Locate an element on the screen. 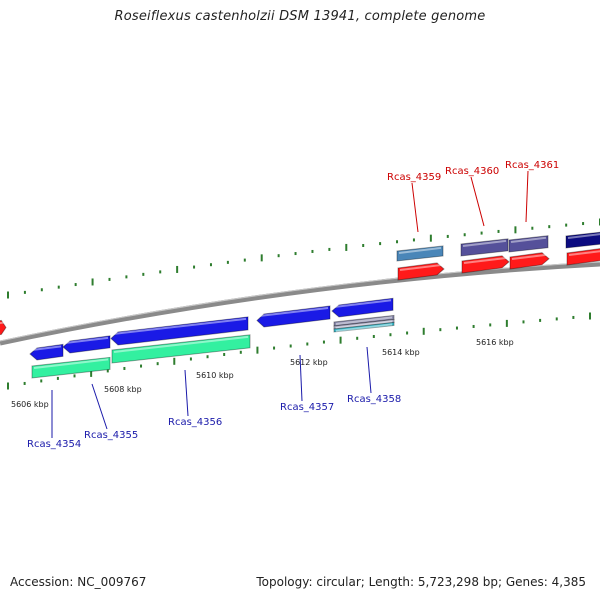 This screenshot has width=600, height=600. gene-label: Rcas_4360 is located at coordinates (472, 171).